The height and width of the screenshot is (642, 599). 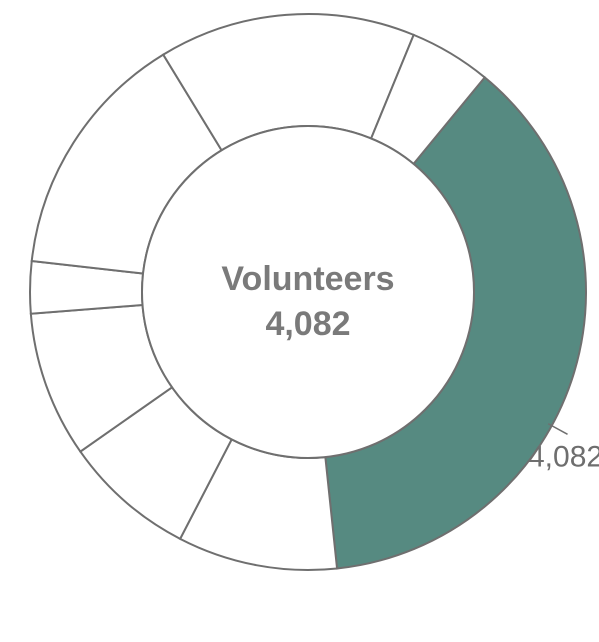 What do you see at coordinates (307, 324) in the screenshot?
I see `center-value: 4,082` at bounding box center [307, 324].